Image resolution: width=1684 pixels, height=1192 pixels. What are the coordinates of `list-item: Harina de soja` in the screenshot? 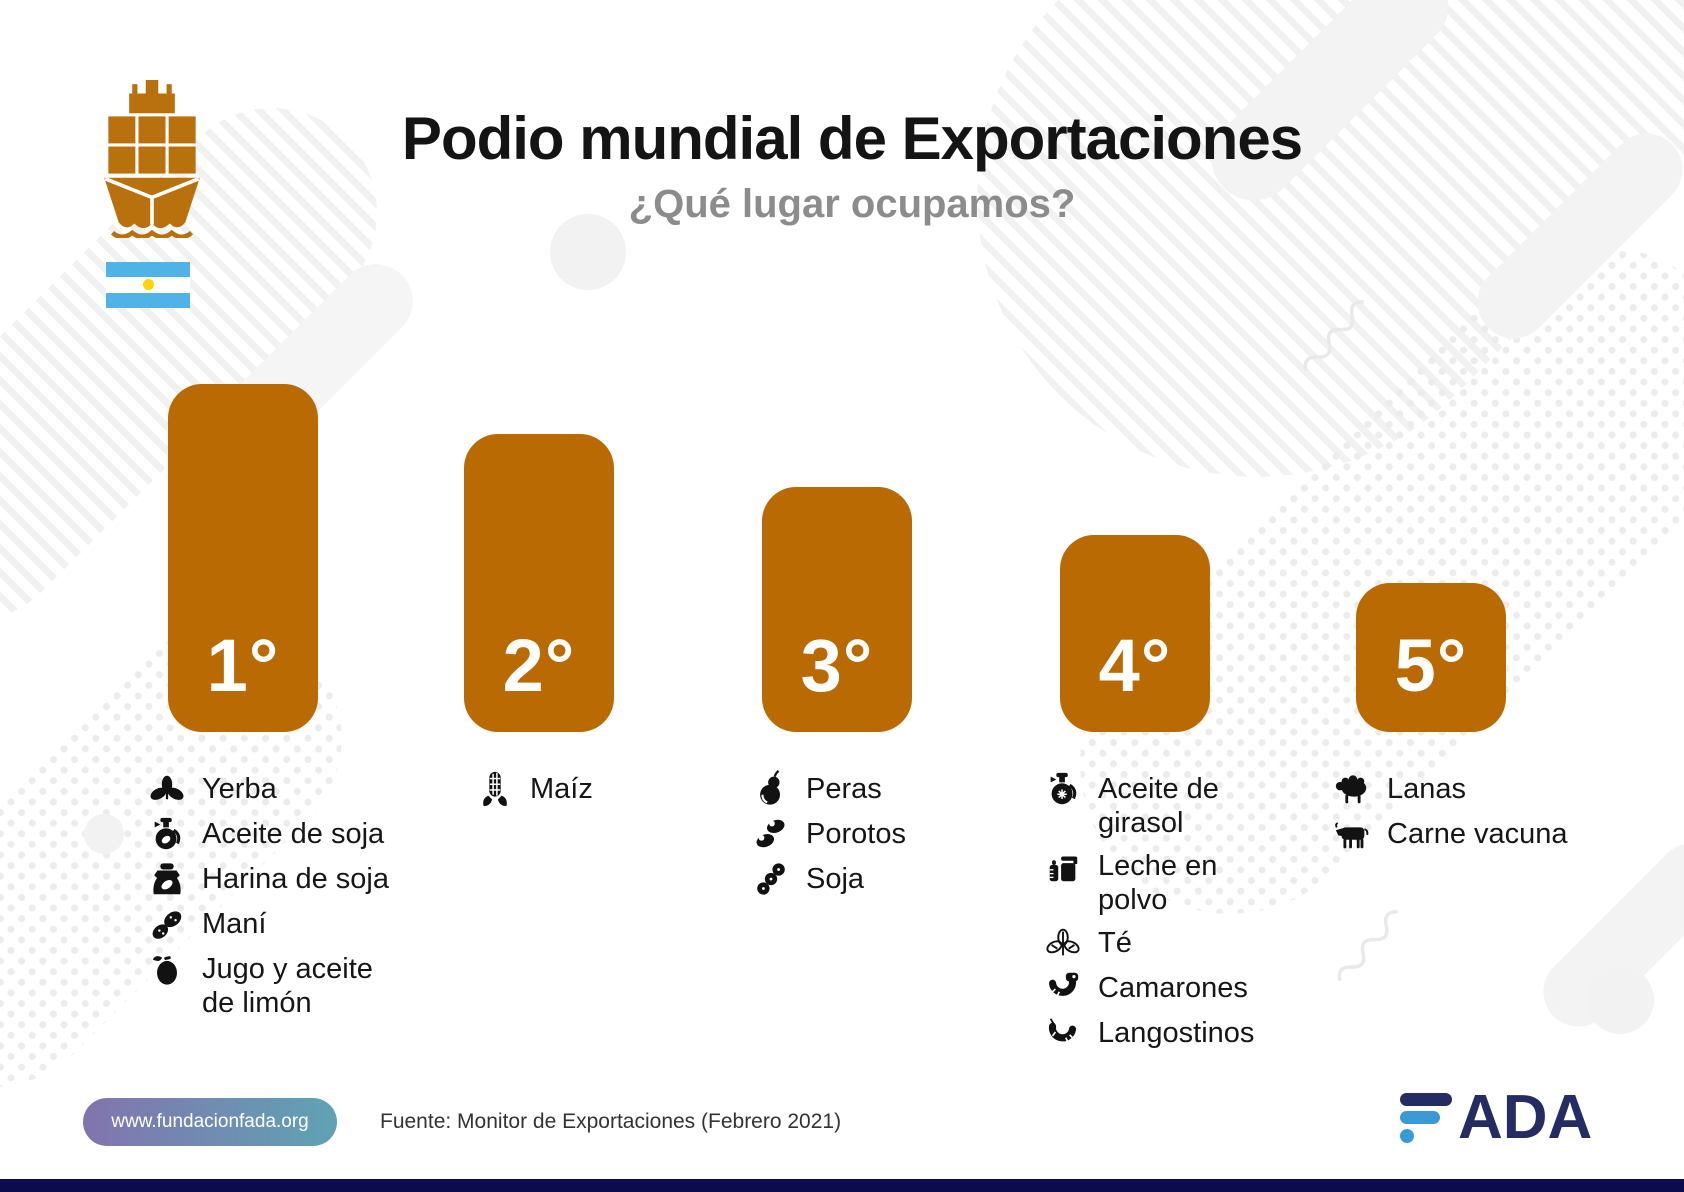 It's located at (288, 879).